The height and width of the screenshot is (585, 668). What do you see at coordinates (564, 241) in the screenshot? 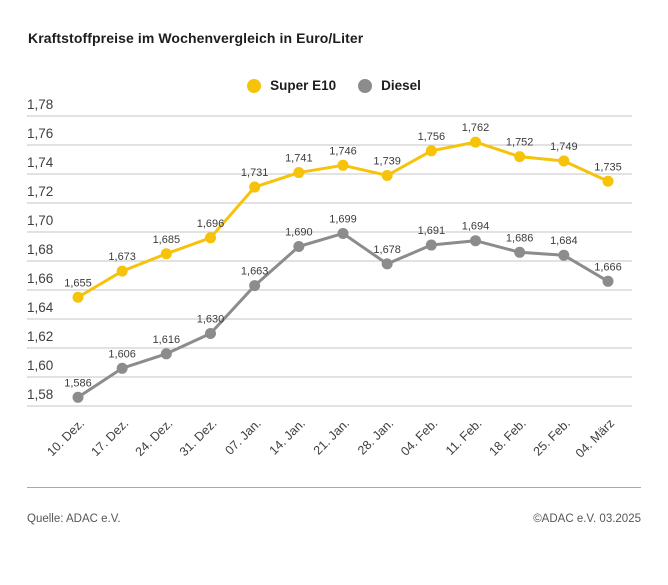
I see `data-point-label: 1,684` at bounding box center [564, 241].